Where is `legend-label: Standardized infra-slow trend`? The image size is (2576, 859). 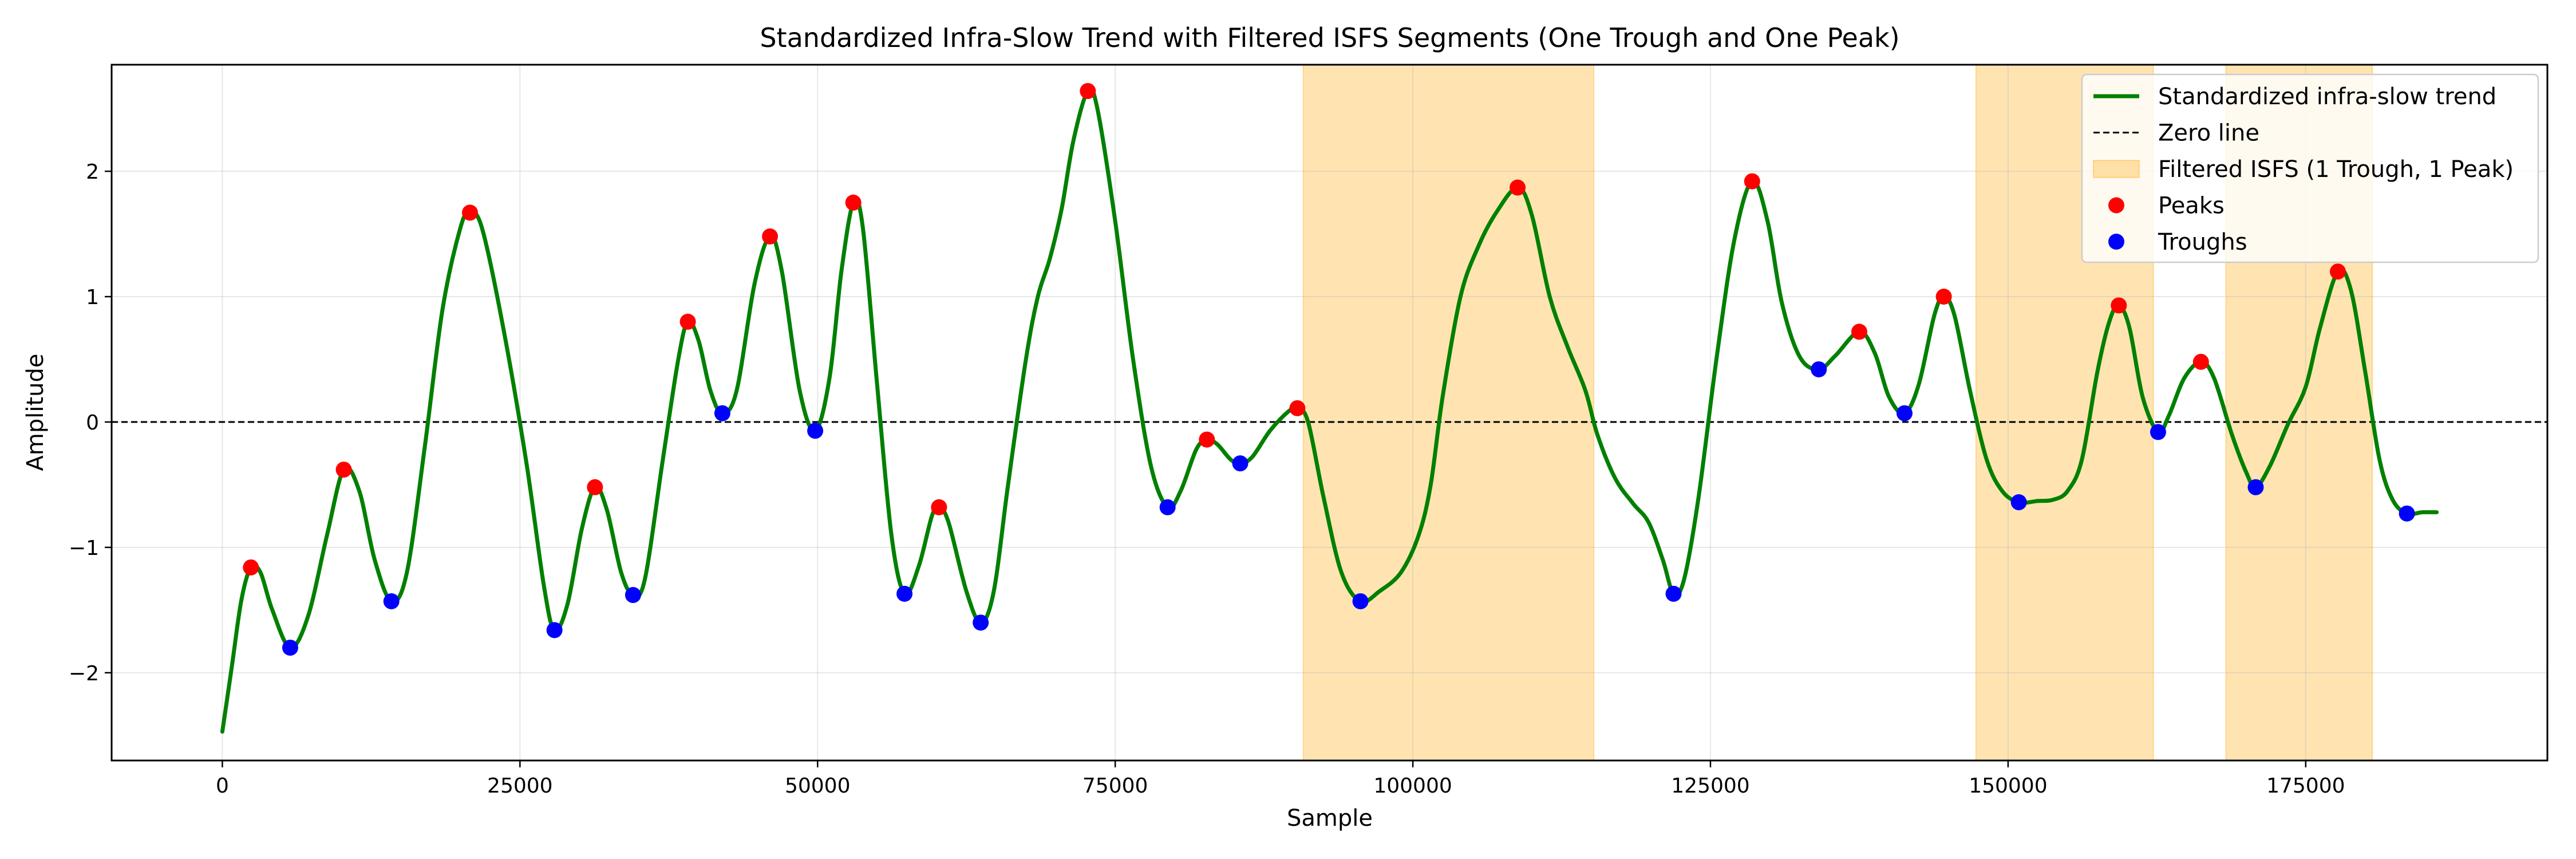 legend-label: Standardized infra-slow trend is located at coordinates (2327, 97).